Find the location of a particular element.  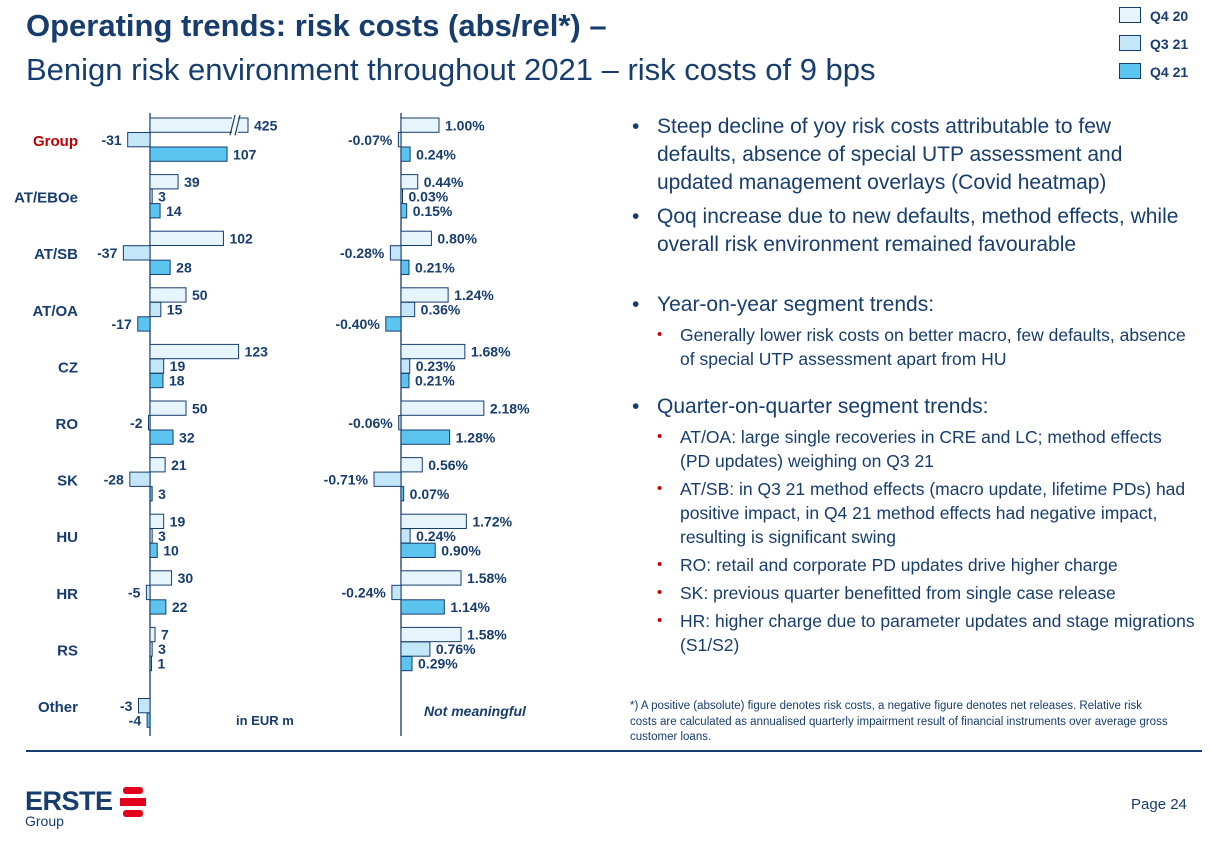

data-label-1-at-eboe-q3-21: 0.03% is located at coordinates (429, 196).